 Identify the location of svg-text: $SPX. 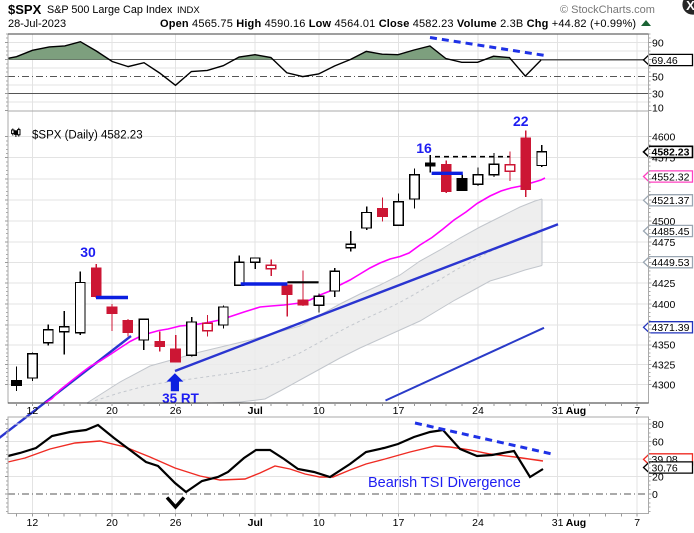
(25, 9).